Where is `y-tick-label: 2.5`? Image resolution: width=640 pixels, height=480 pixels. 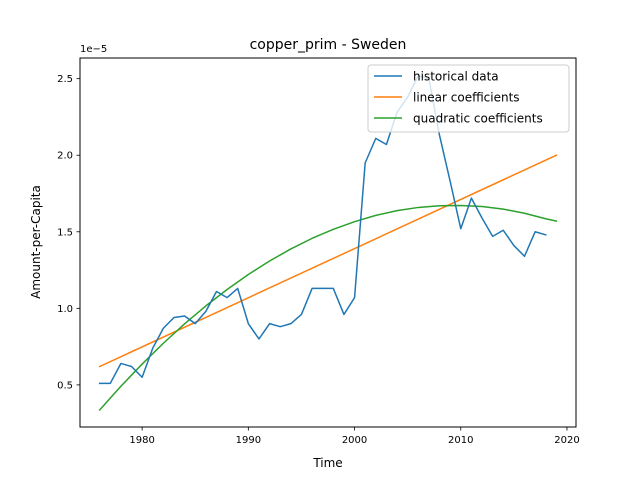
y-tick-label: 2.5 is located at coordinates (65, 79).